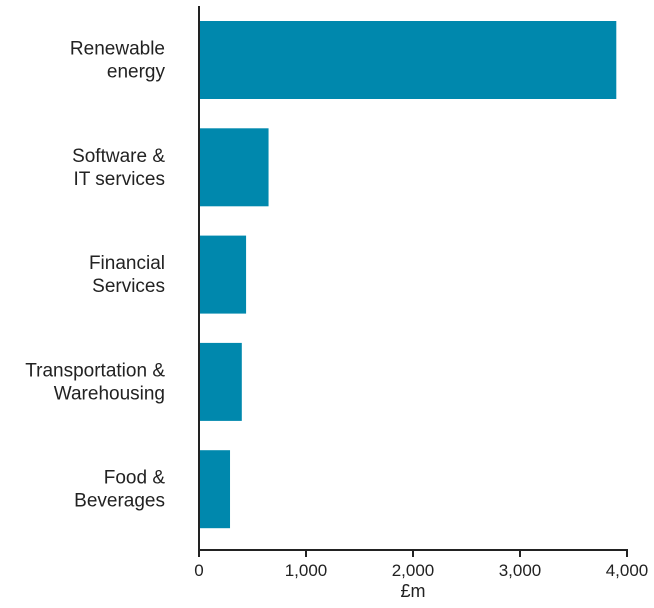 This screenshot has width=654, height=608. Describe the element at coordinates (627, 570) in the screenshot. I see `x-tick-label: 4,000` at that location.